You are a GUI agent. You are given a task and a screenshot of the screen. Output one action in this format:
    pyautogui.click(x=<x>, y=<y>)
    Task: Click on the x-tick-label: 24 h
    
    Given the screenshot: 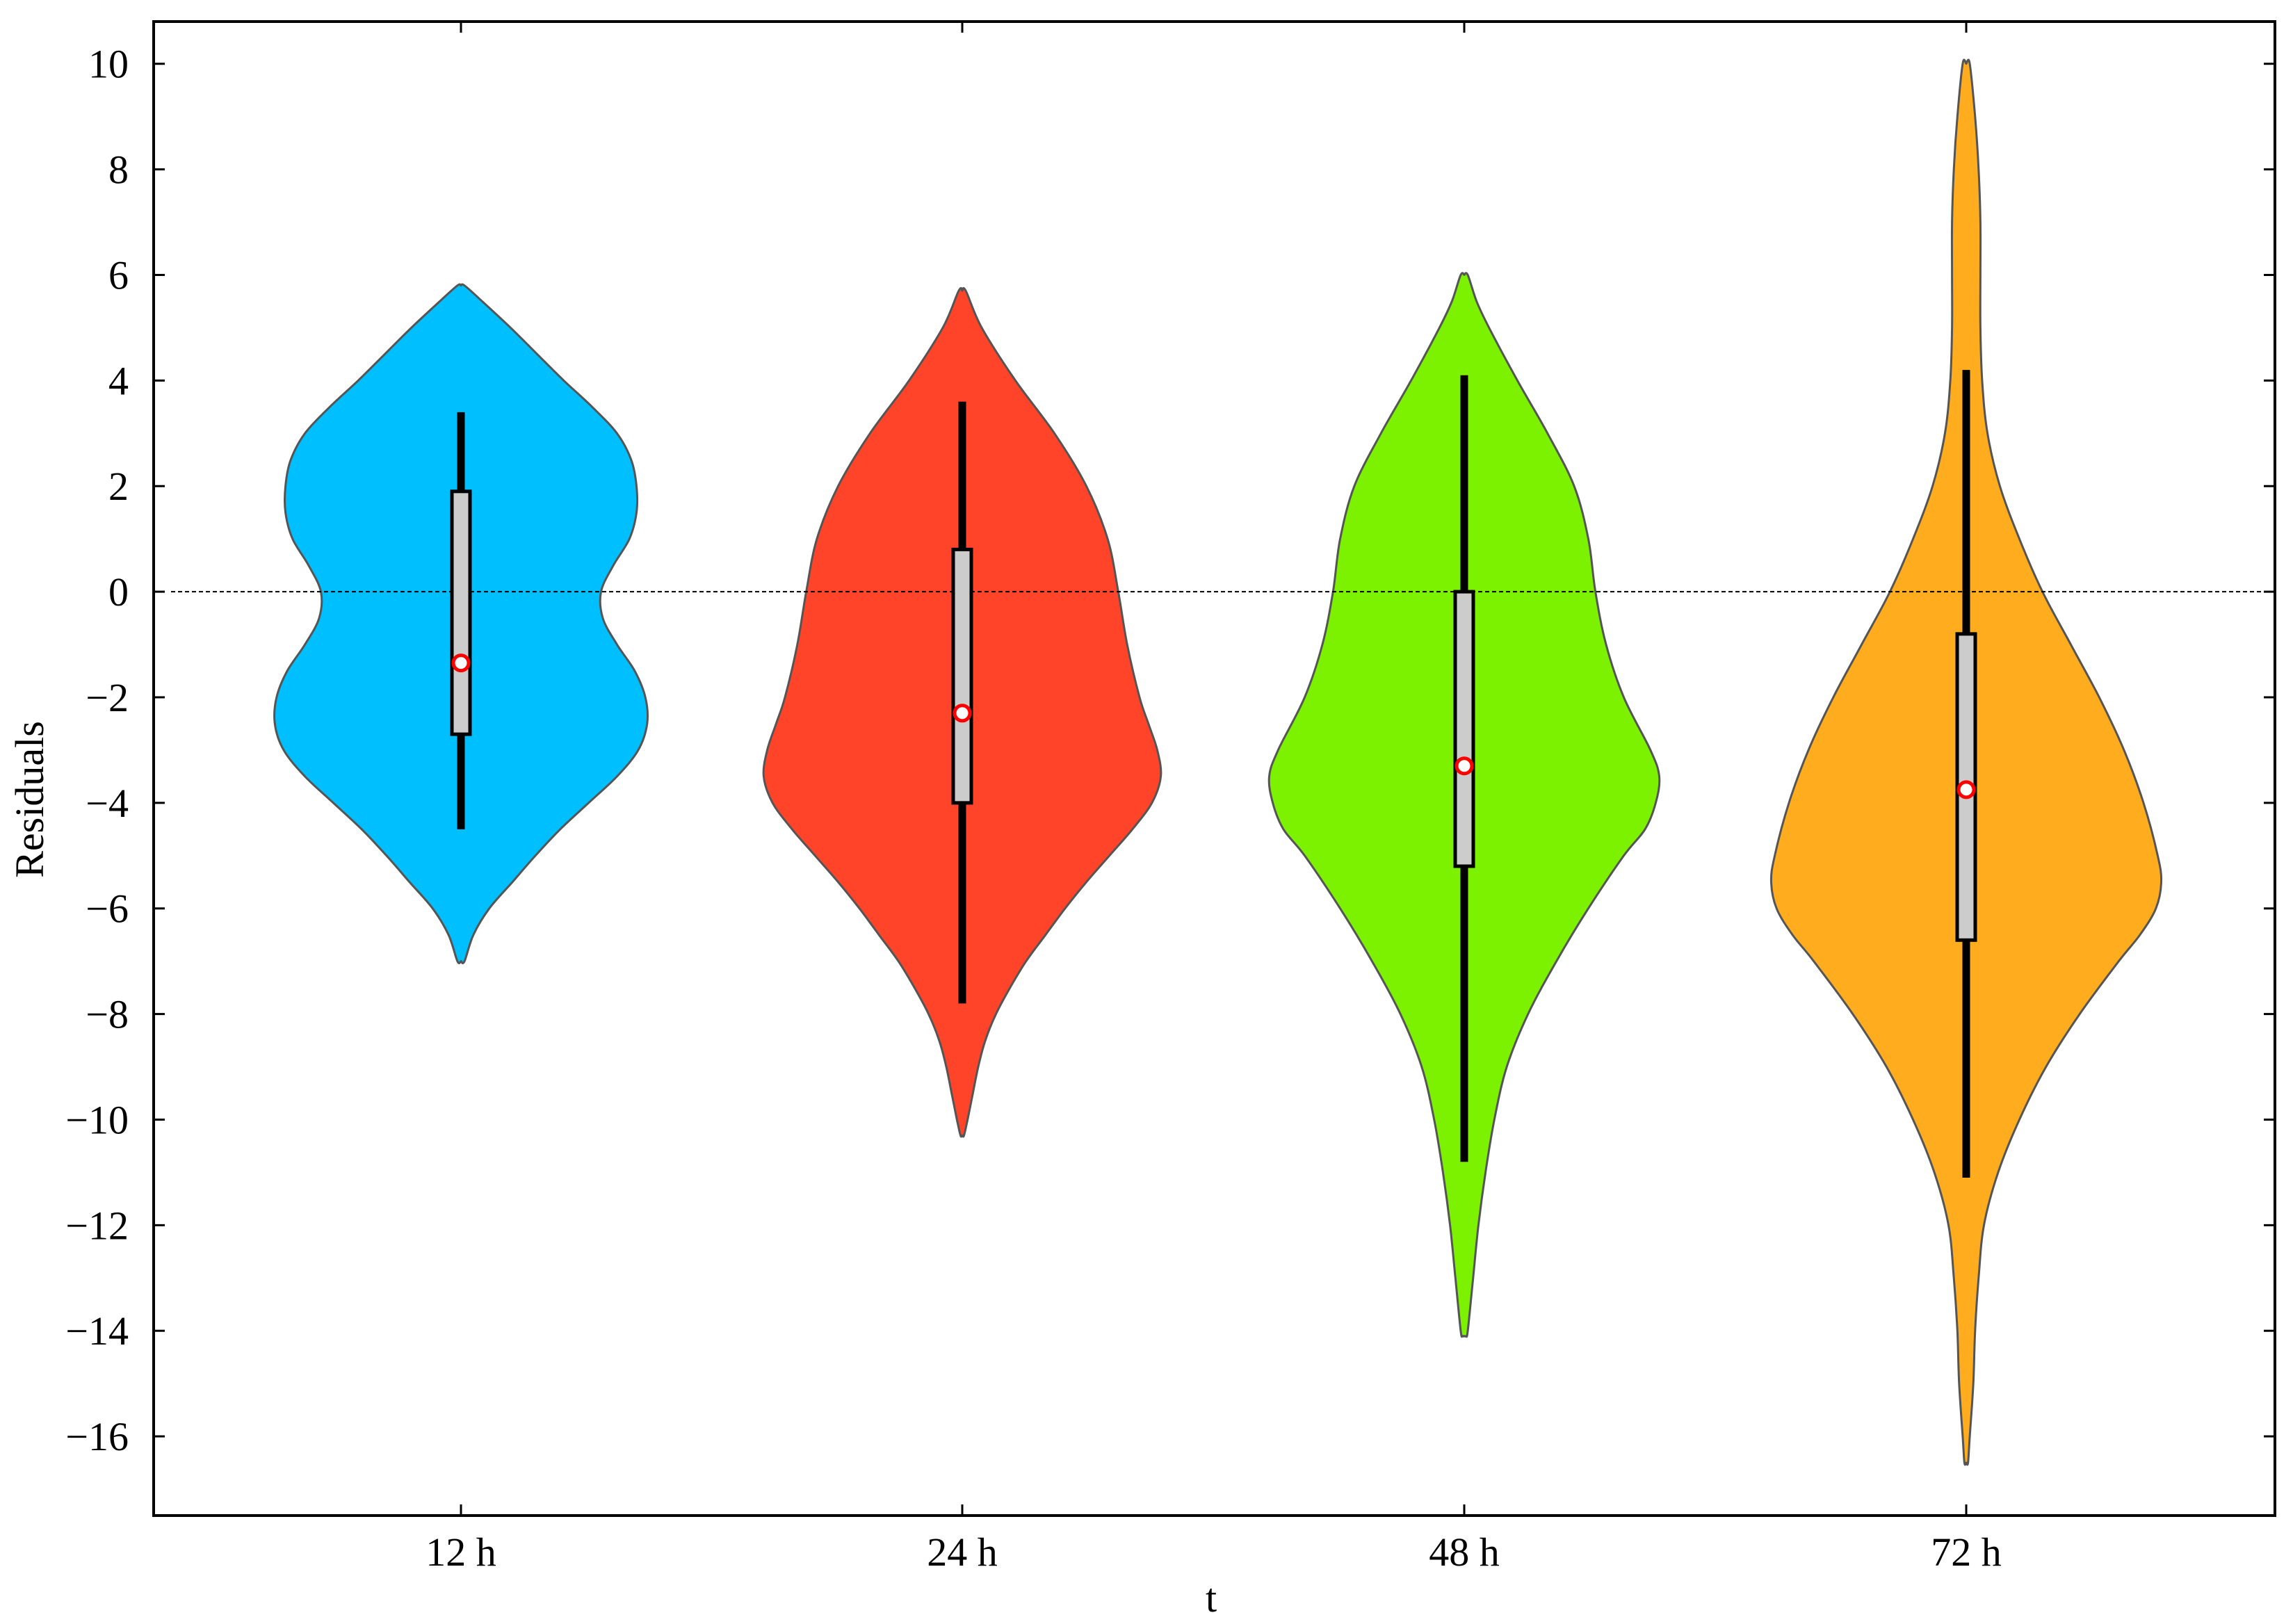 What is the action you would take?
    pyautogui.click(x=962, y=1552)
    